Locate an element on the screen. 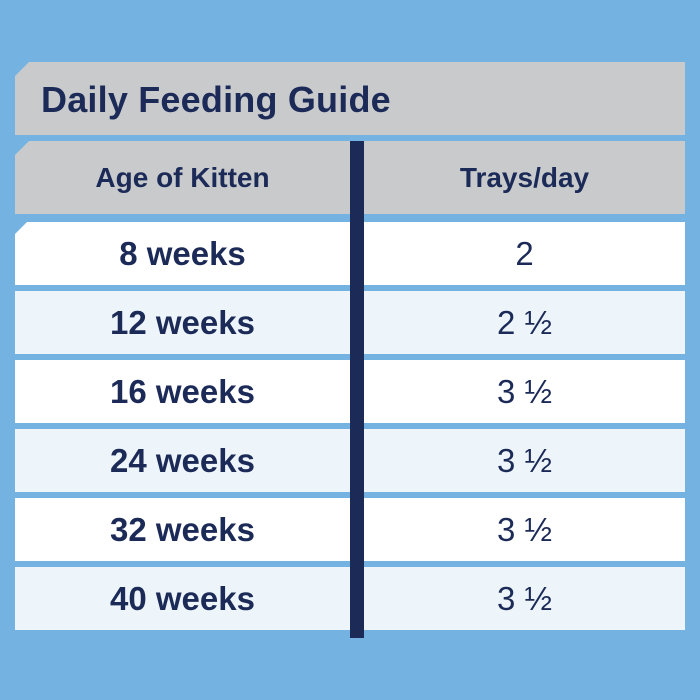 Image resolution: width=700 pixels, height=700 pixels. title-bar: Daily Feeding Guide is located at coordinates (350, 98).